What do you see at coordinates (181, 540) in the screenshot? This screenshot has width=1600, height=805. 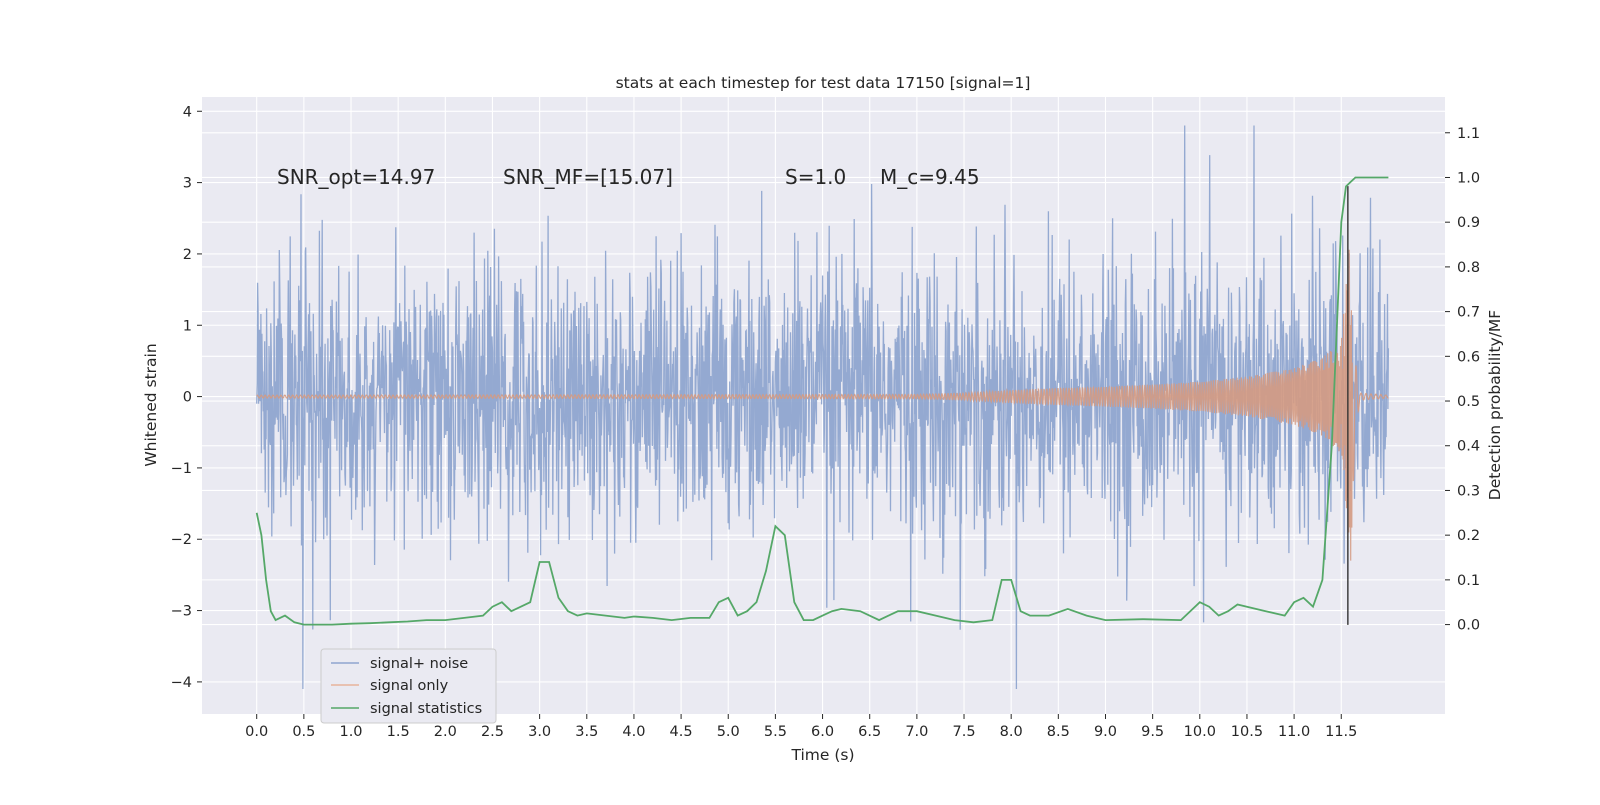 I see `y-tick-label-left: −2` at bounding box center [181, 540].